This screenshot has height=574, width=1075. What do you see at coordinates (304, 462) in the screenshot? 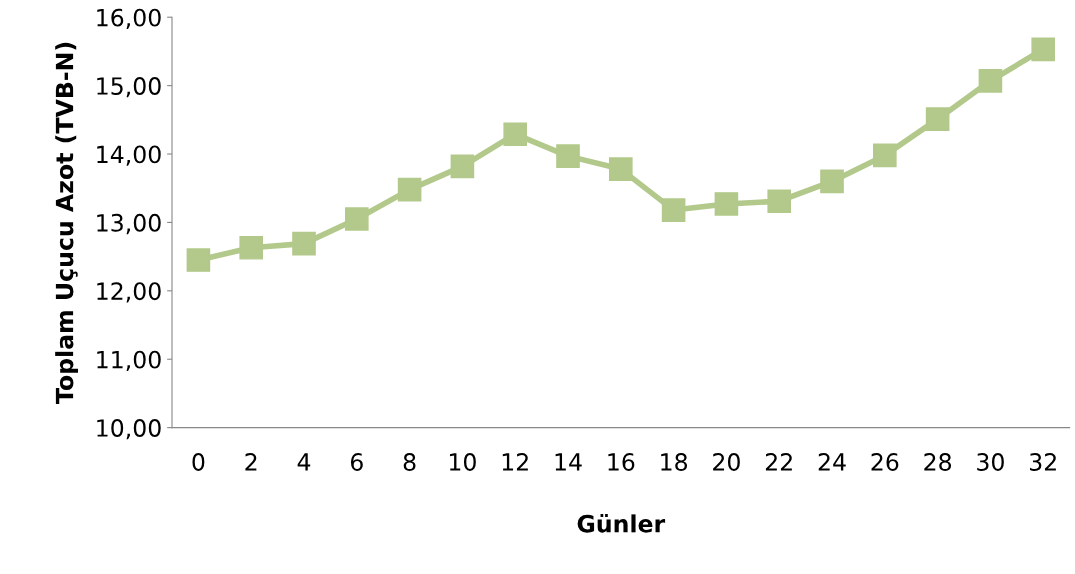
I see `x-tick-label: 4` at bounding box center [304, 462].